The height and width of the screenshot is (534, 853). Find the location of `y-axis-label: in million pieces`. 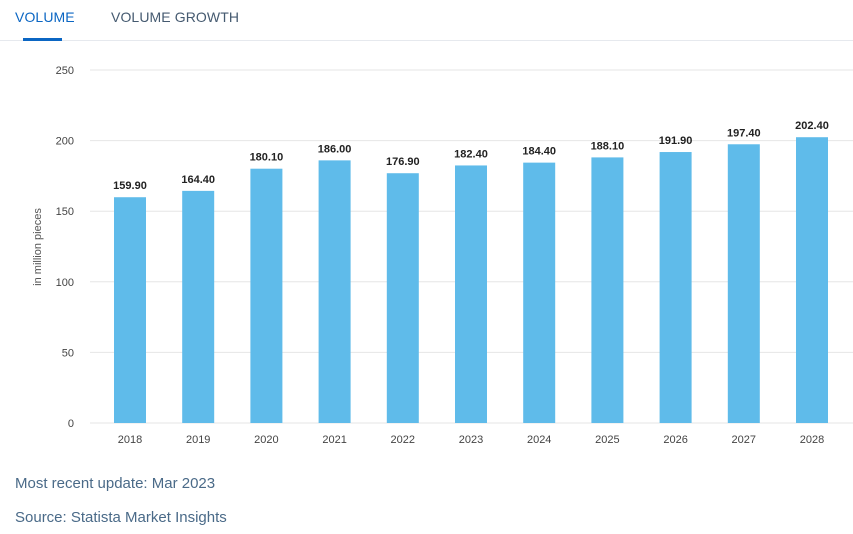

y-axis-label: in million pieces is located at coordinates (38, 247).